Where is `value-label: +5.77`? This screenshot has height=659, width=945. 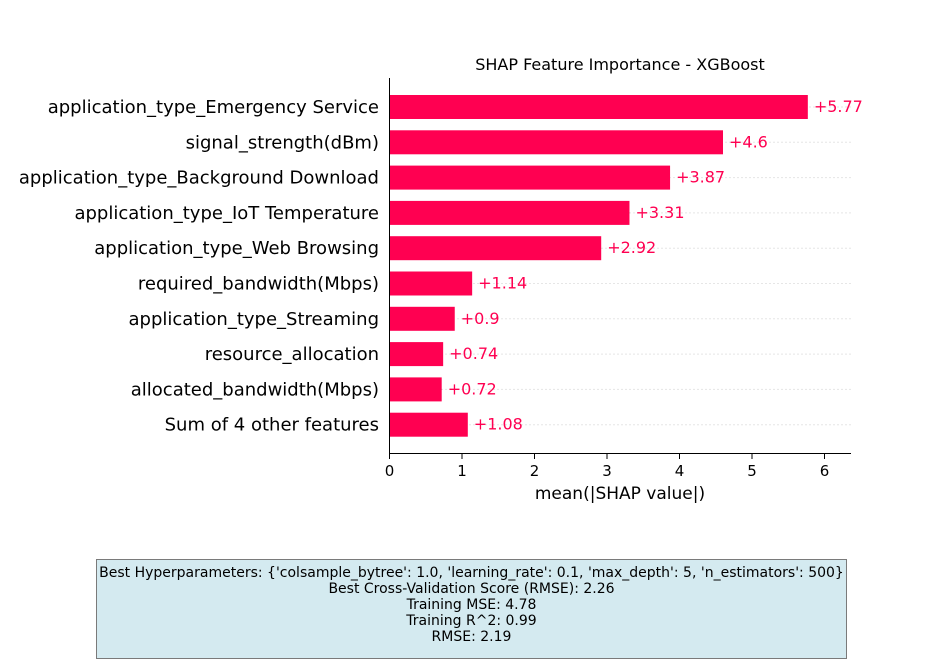
value-label: +5.77 is located at coordinates (838, 106).